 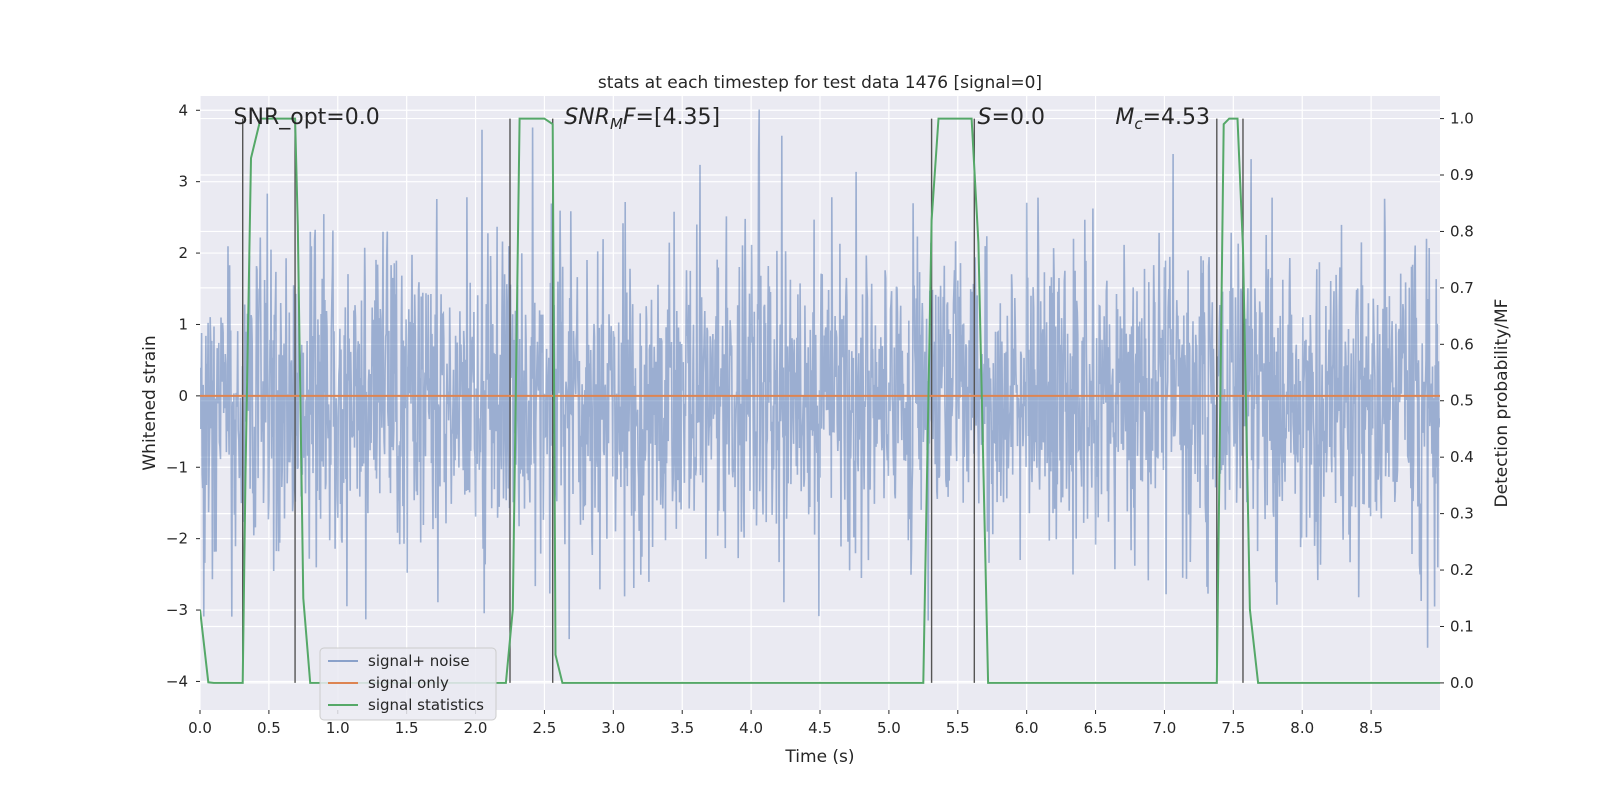 I want to click on y-tick-label-4: 0, so click(x=183, y=396).